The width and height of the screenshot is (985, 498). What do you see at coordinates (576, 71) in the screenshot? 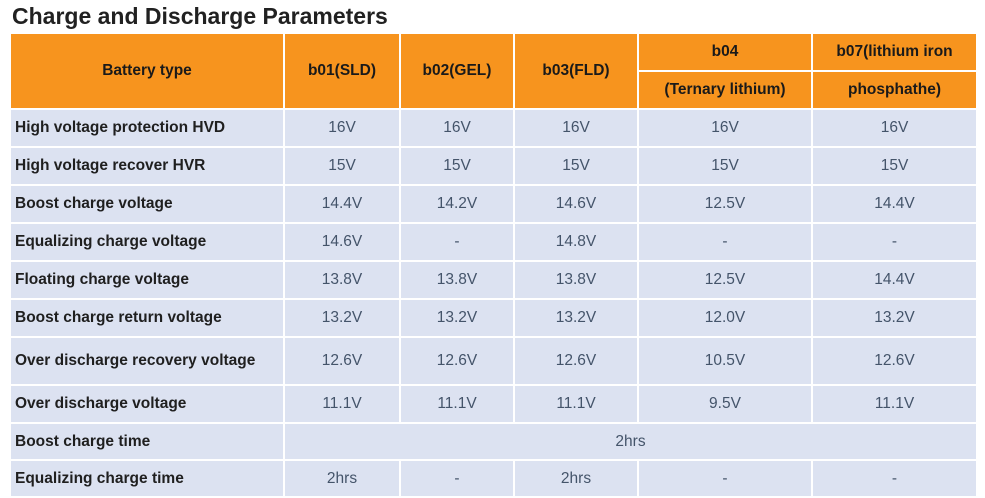
I see `header-b03: b03(FLD)` at bounding box center [576, 71].